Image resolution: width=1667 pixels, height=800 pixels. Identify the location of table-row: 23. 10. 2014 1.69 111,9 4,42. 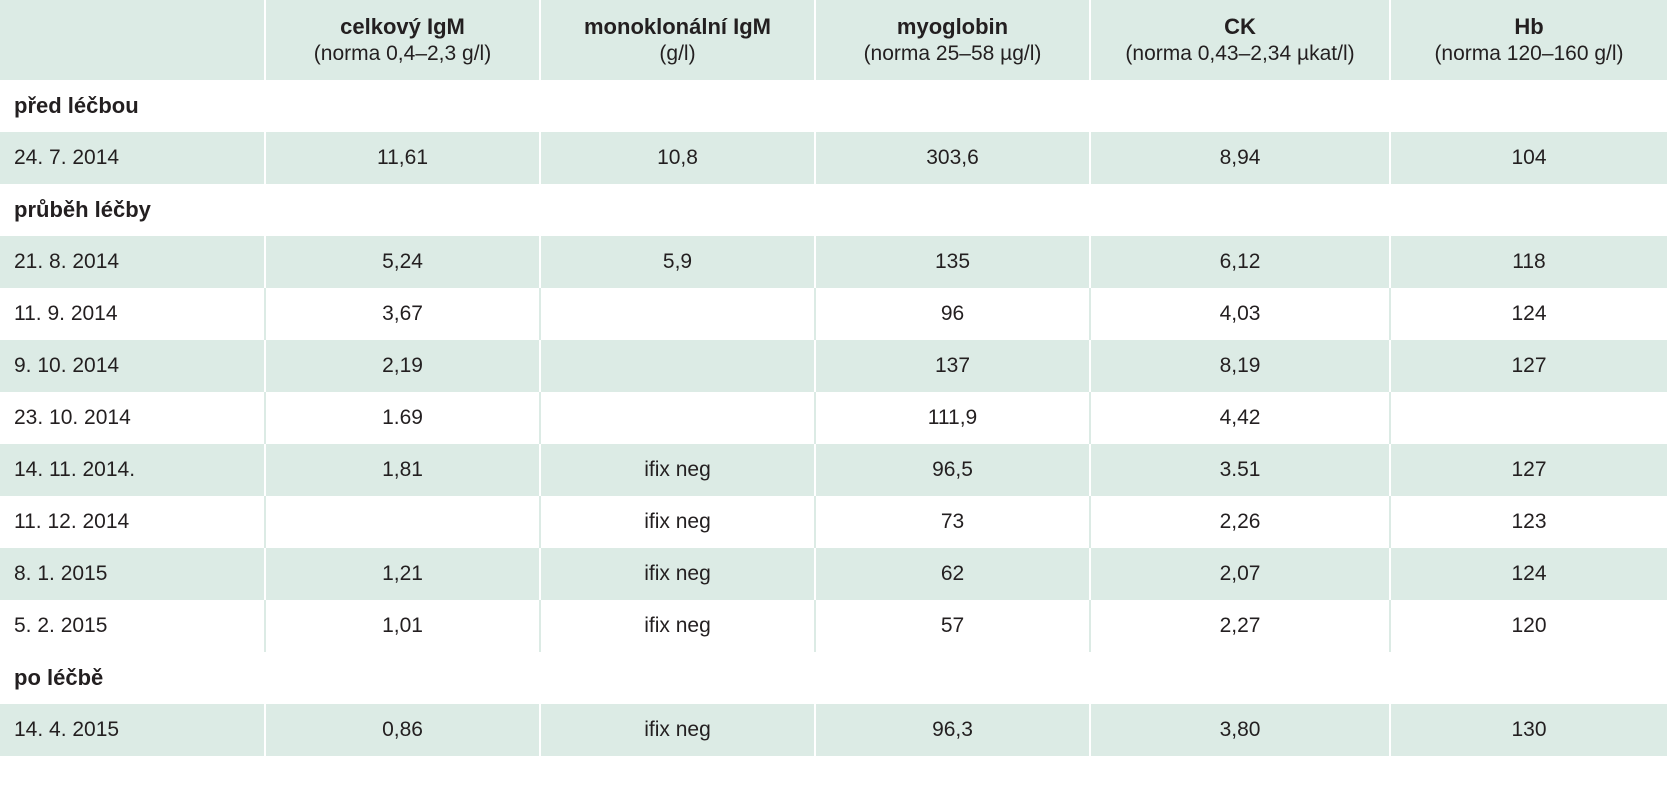
(833, 418).